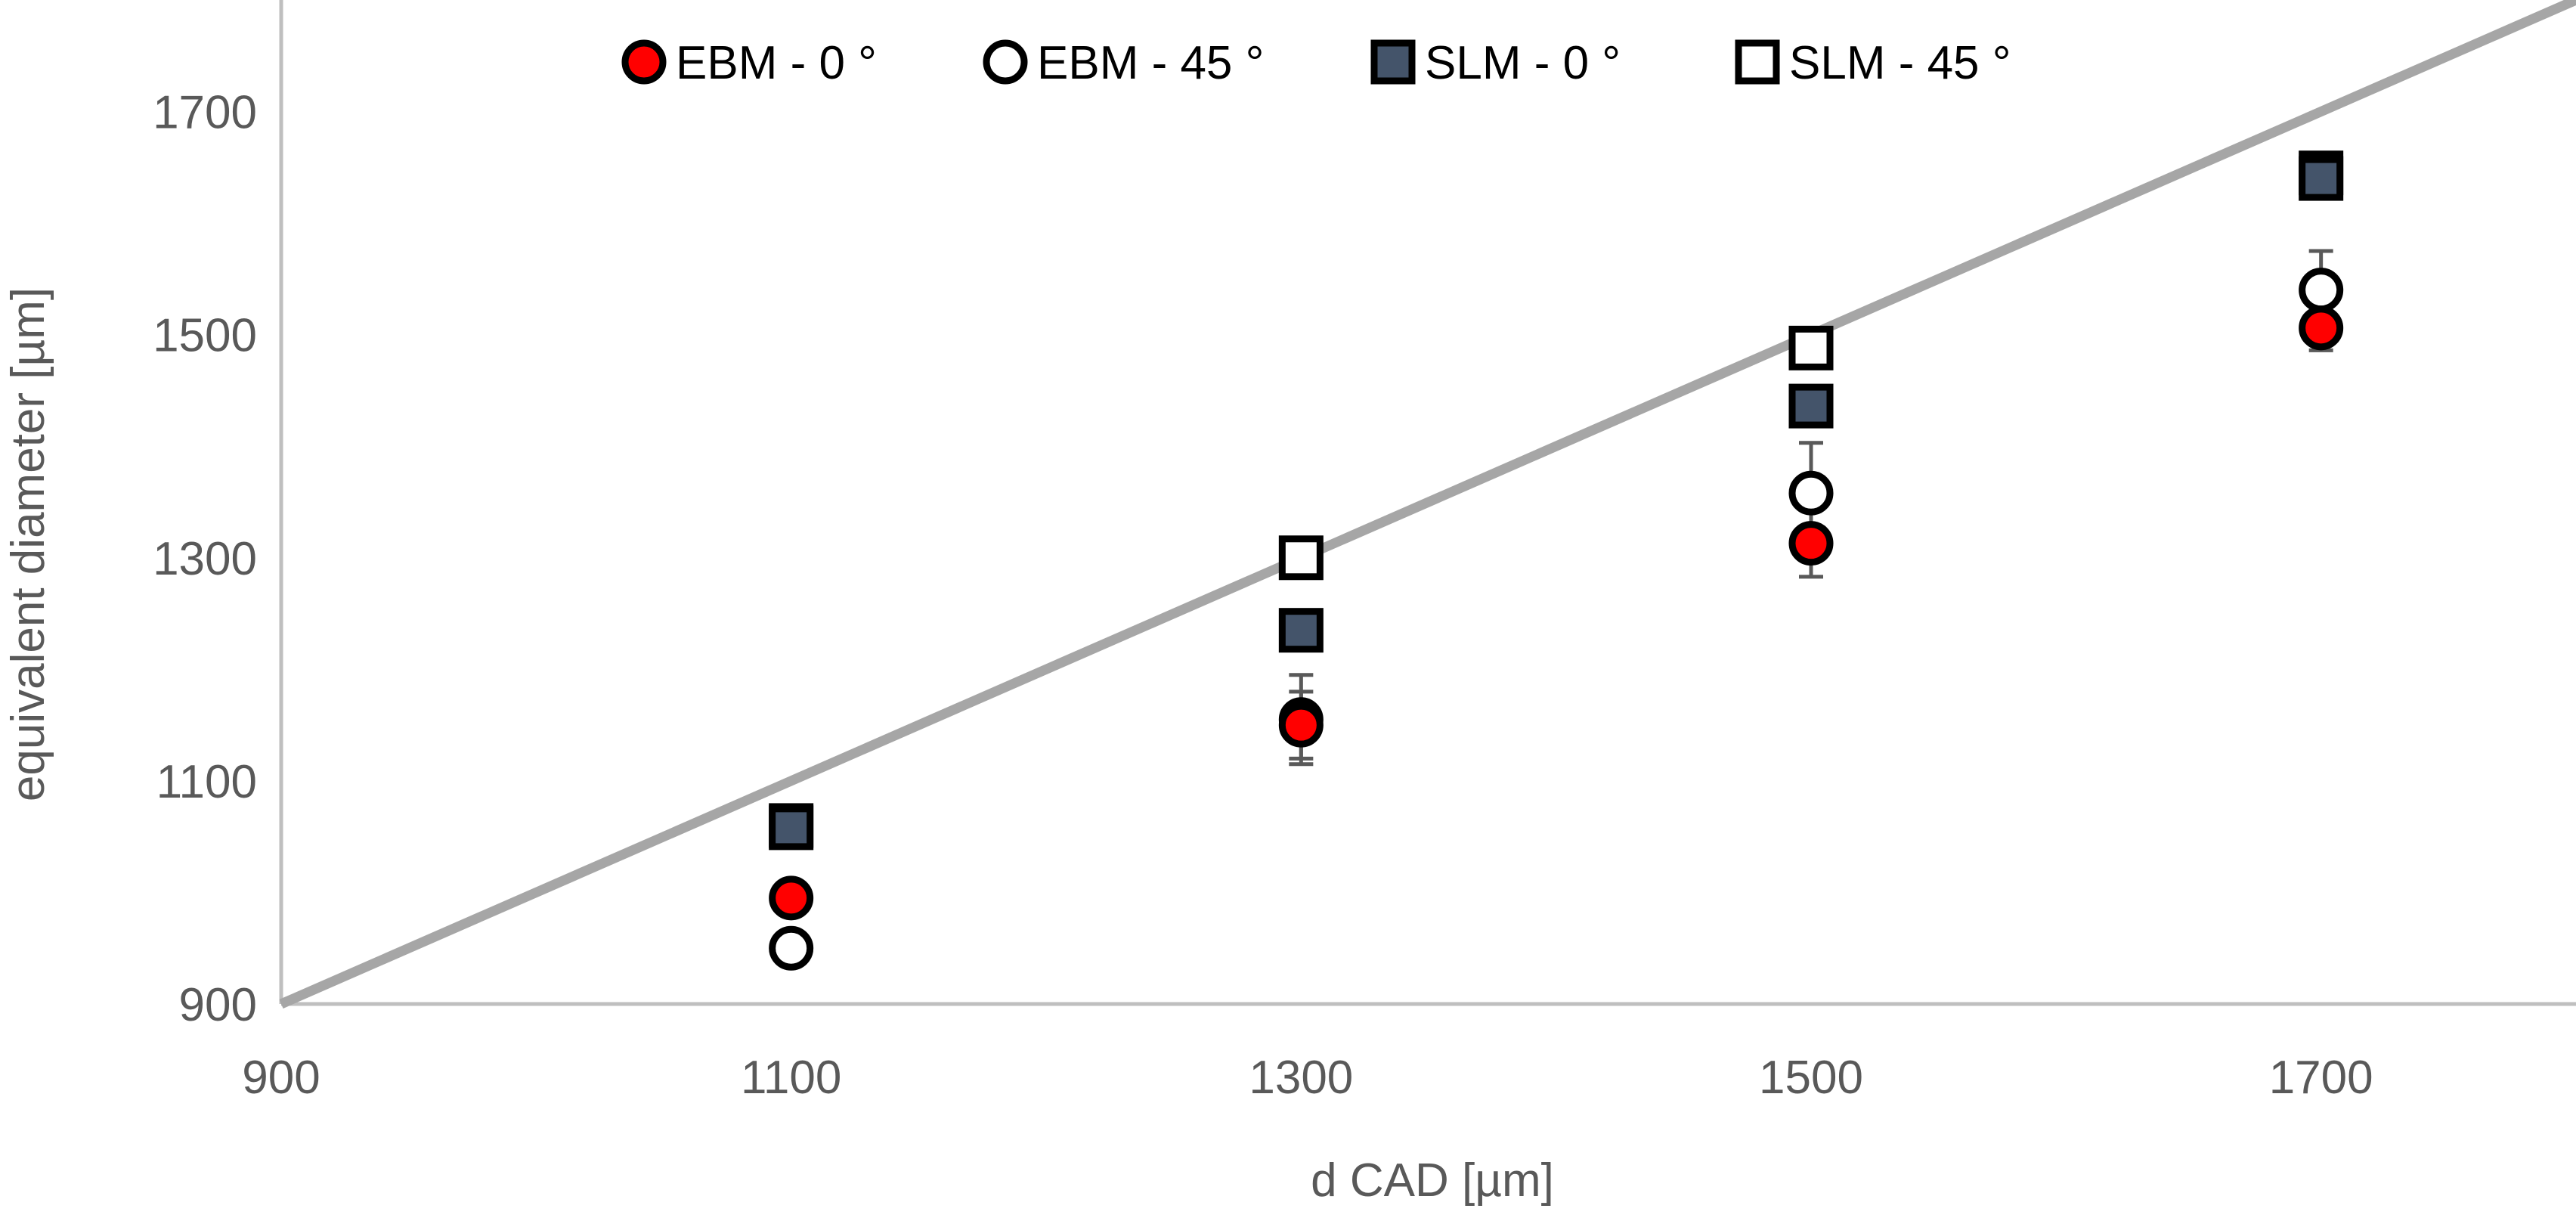  I want to click on x-tick-label: 1100, so click(791, 1078).